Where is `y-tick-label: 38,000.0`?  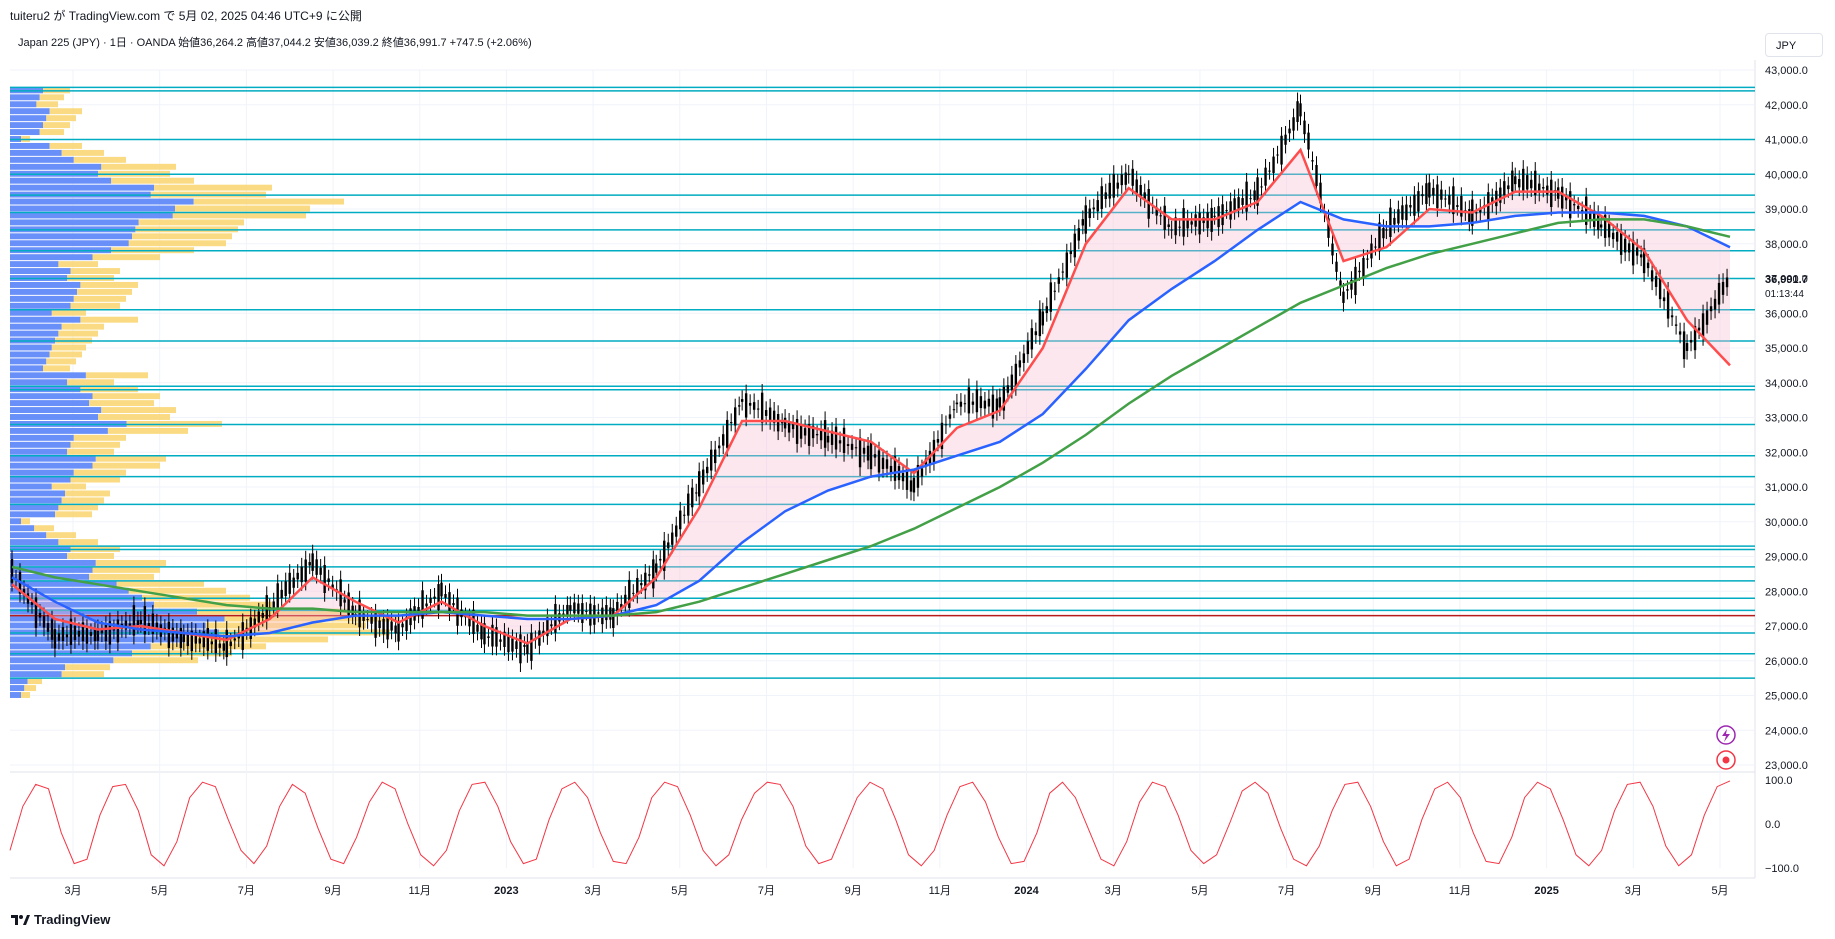
y-tick-label: 38,000.0 is located at coordinates (1786, 245).